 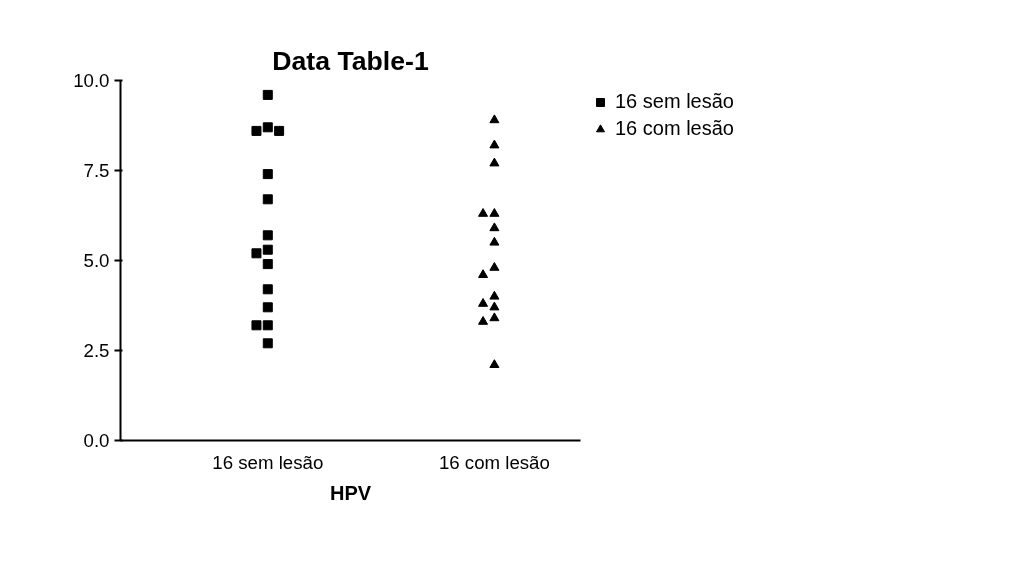 I want to click on y-tick-label: 10.0, so click(x=91, y=80).